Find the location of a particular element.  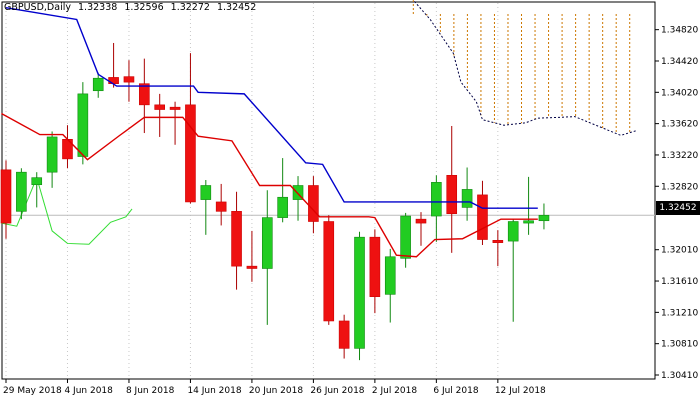

date-tick-label: 2 Jul 2018 is located at coordinates (394, 391).